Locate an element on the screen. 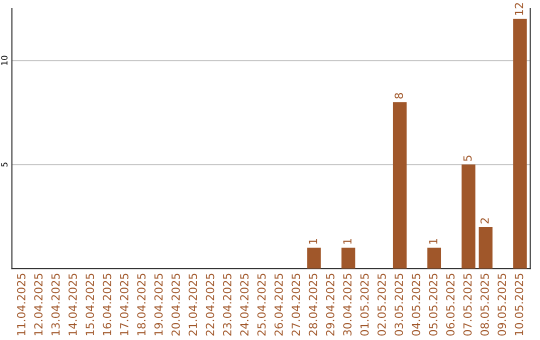 Image resolution: width=540 pixels, height=340 pixels. x-tick-label: 02.05.2025 is located at coordinates (381, 305).